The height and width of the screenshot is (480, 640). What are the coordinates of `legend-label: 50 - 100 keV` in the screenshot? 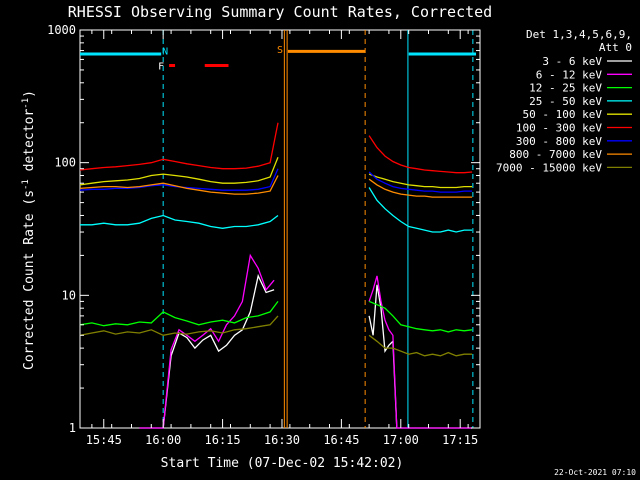 It's located at (563, 114).